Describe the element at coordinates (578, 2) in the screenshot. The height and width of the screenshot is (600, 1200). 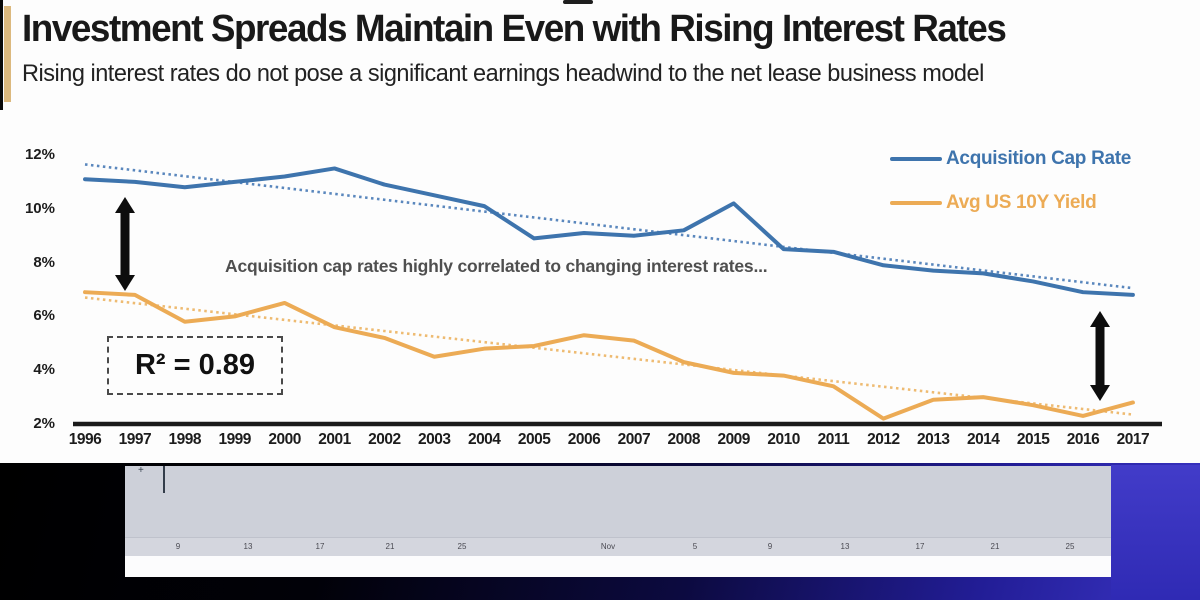
I see `top-edge-mark` at that location.